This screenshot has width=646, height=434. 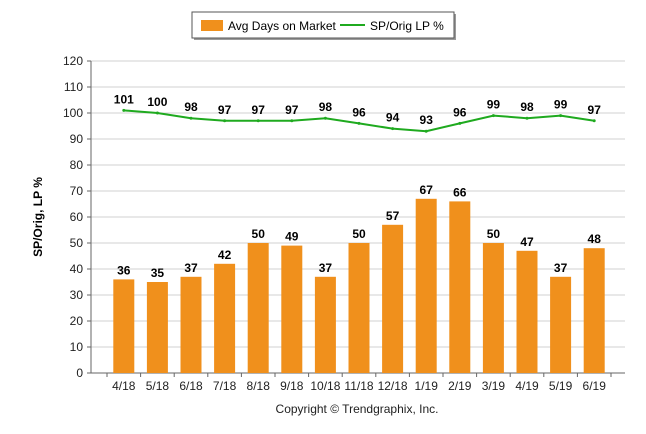 I want to click on y-tick-label: 120, so click(x=73, y=61).